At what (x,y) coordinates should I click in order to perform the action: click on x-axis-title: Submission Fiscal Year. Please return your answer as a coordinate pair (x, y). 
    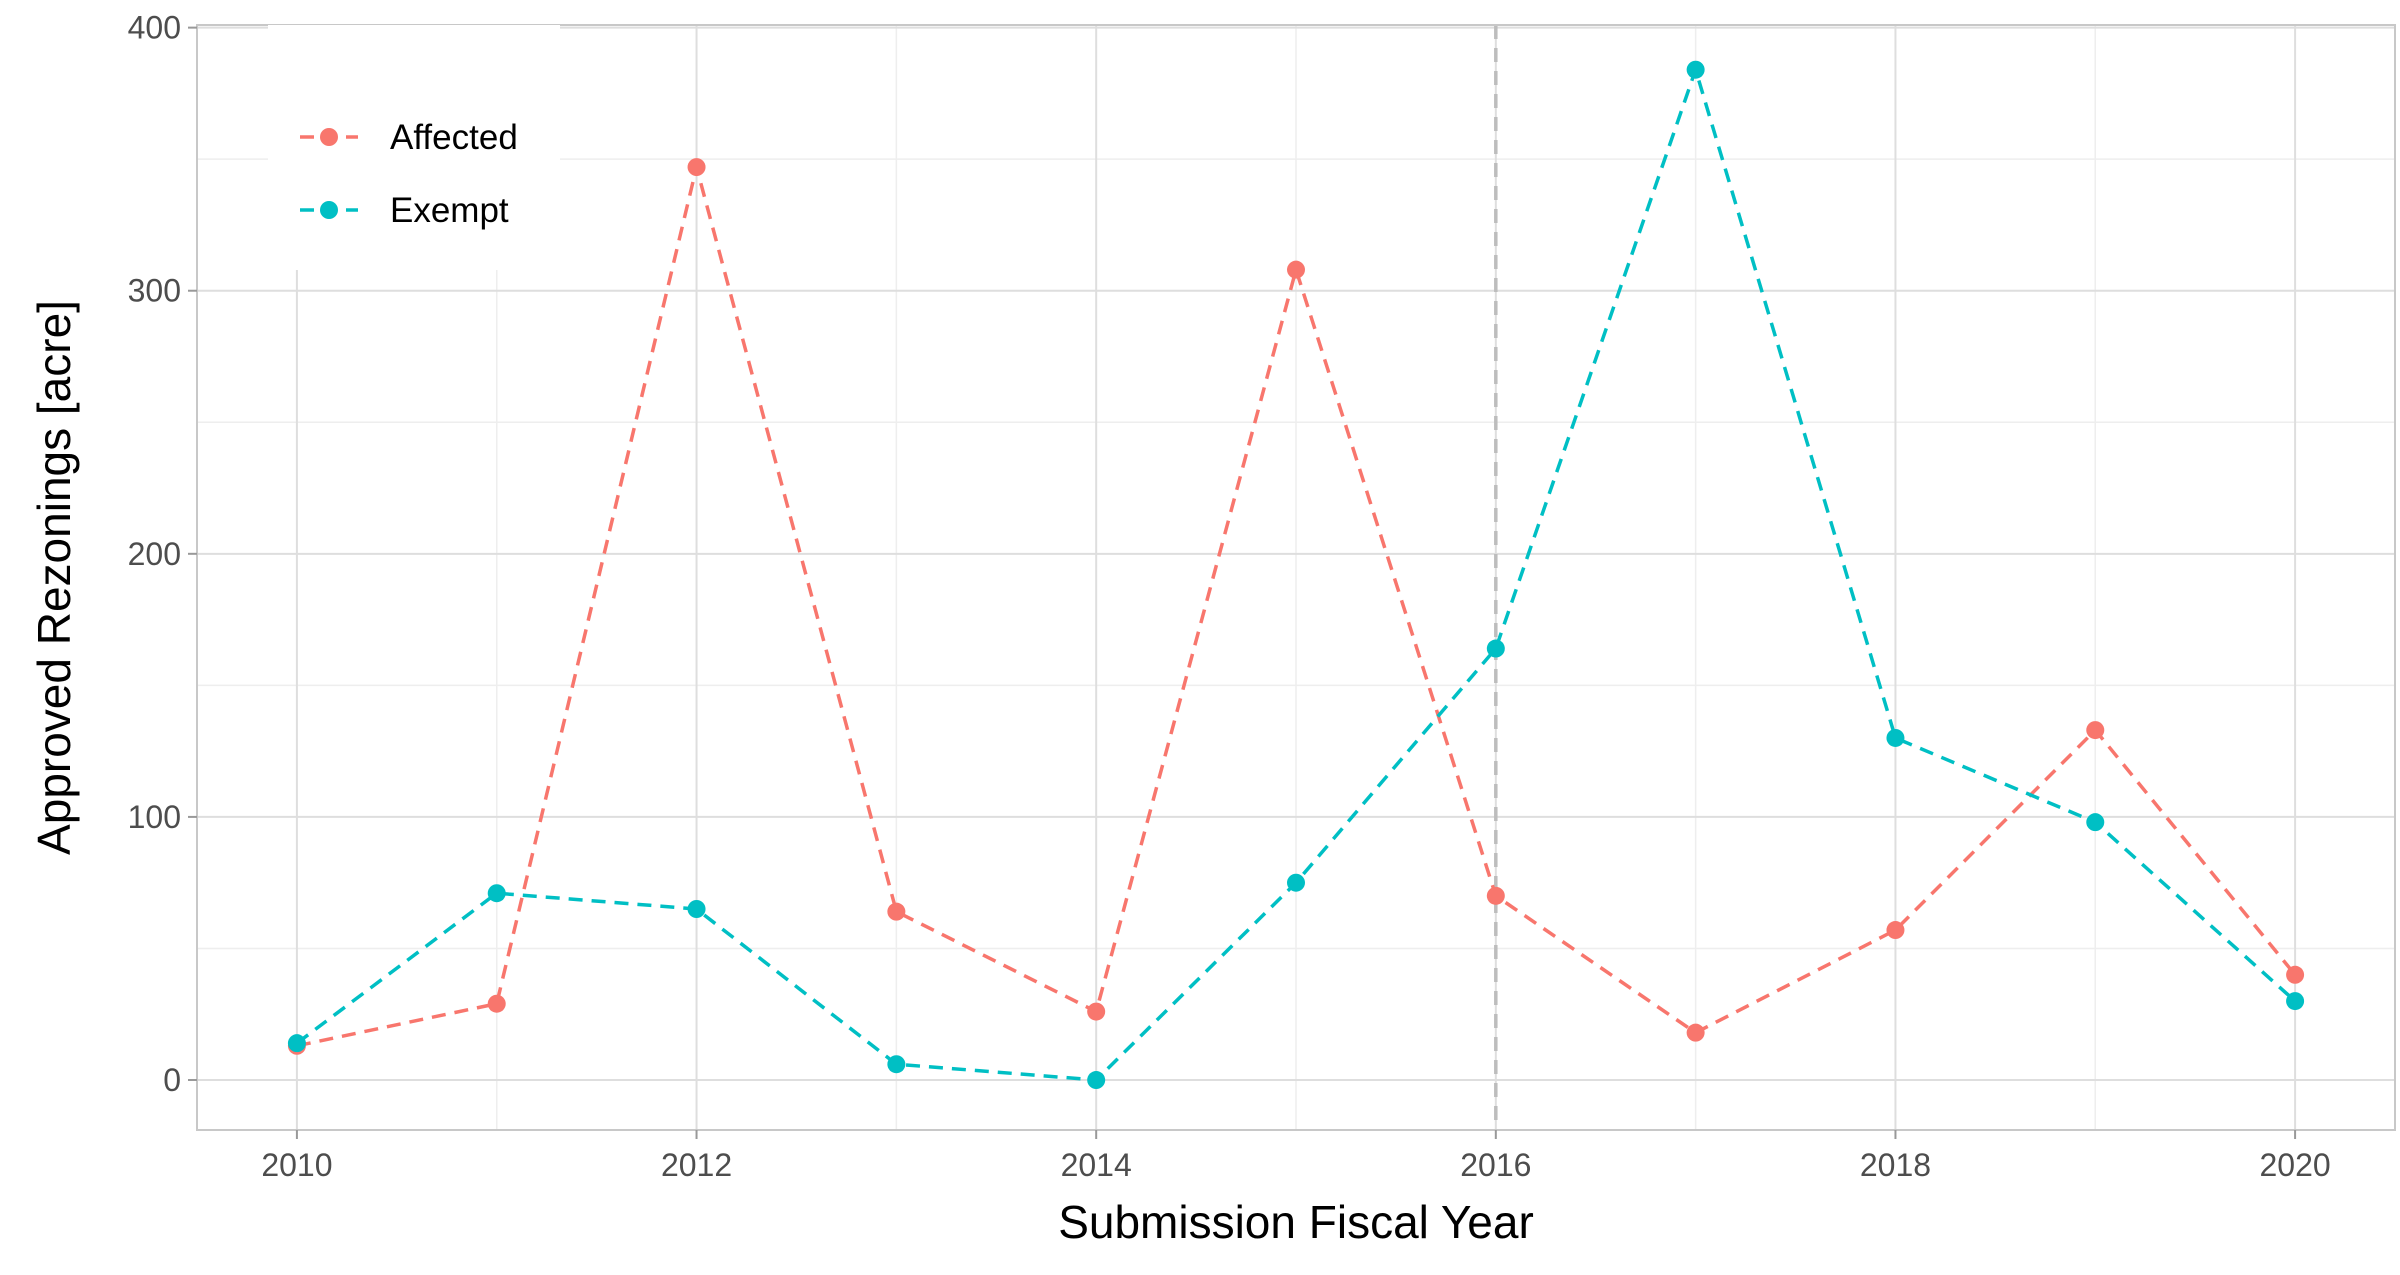
    Looking at the image, I should click on (1296, 1222).